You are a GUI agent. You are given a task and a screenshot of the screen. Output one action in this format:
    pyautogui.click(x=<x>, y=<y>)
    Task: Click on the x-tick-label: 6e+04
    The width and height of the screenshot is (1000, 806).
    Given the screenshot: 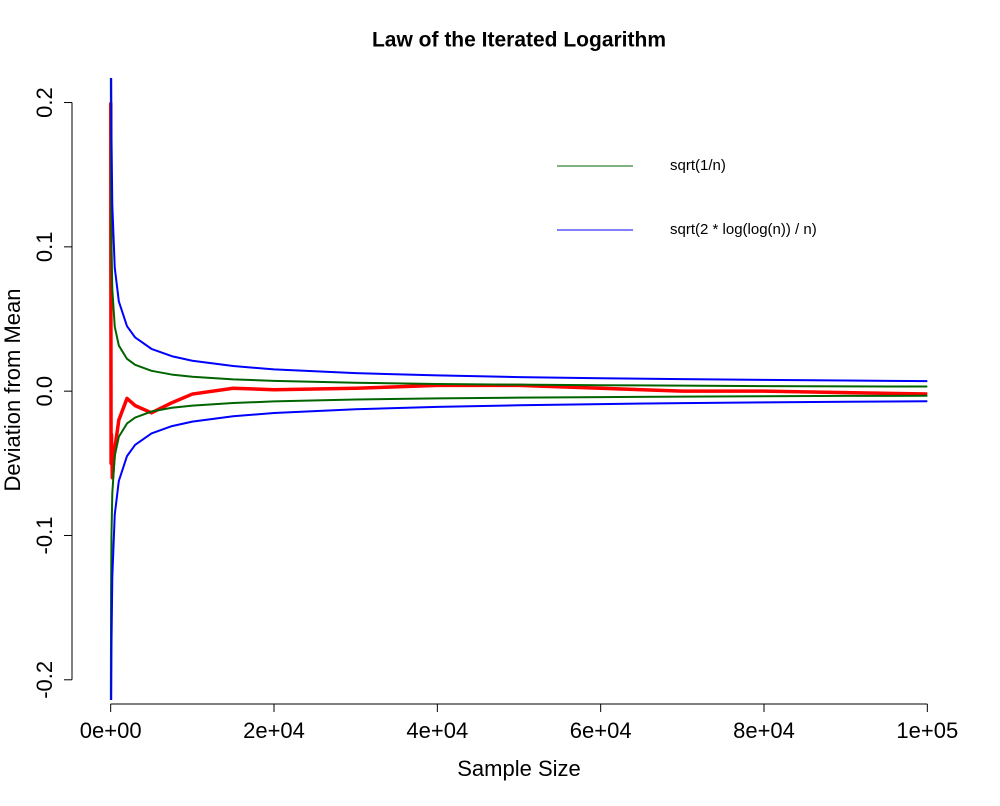 What is the action you would take?
    pyautogui.click(x=601, y=730)
    